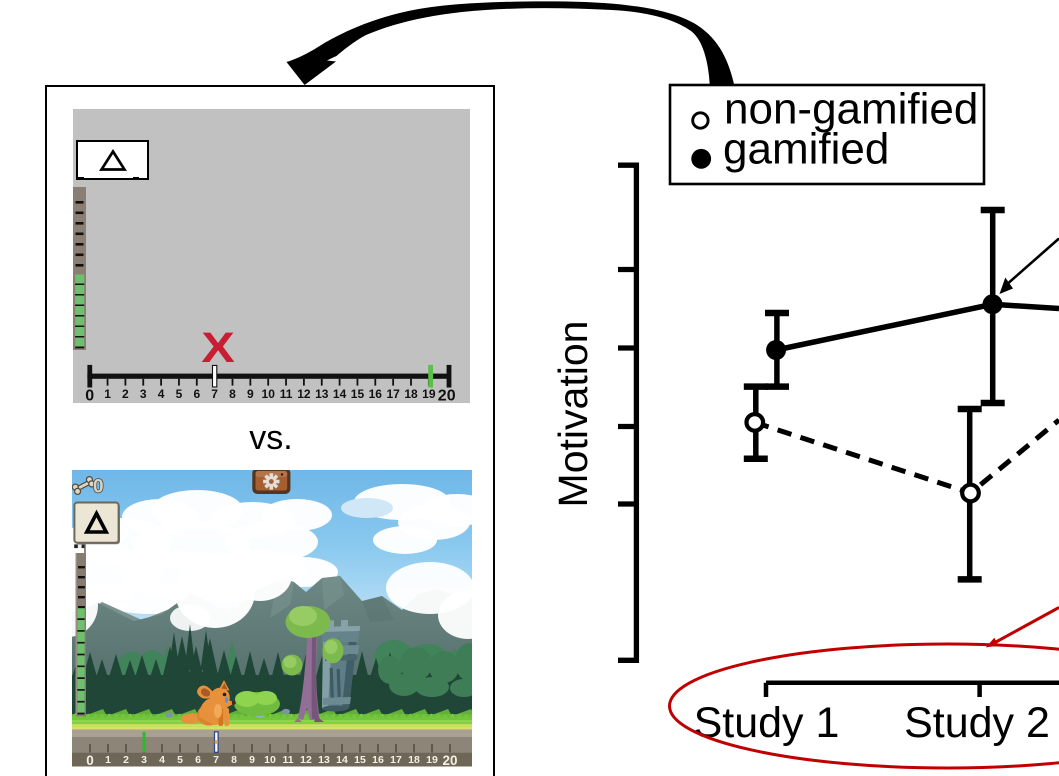 The image size is (1059, 776). What do you see at coordinates (977, 723) in the screenshot?
I see `svg-text: Study 2` at bounding box center [977, 723].